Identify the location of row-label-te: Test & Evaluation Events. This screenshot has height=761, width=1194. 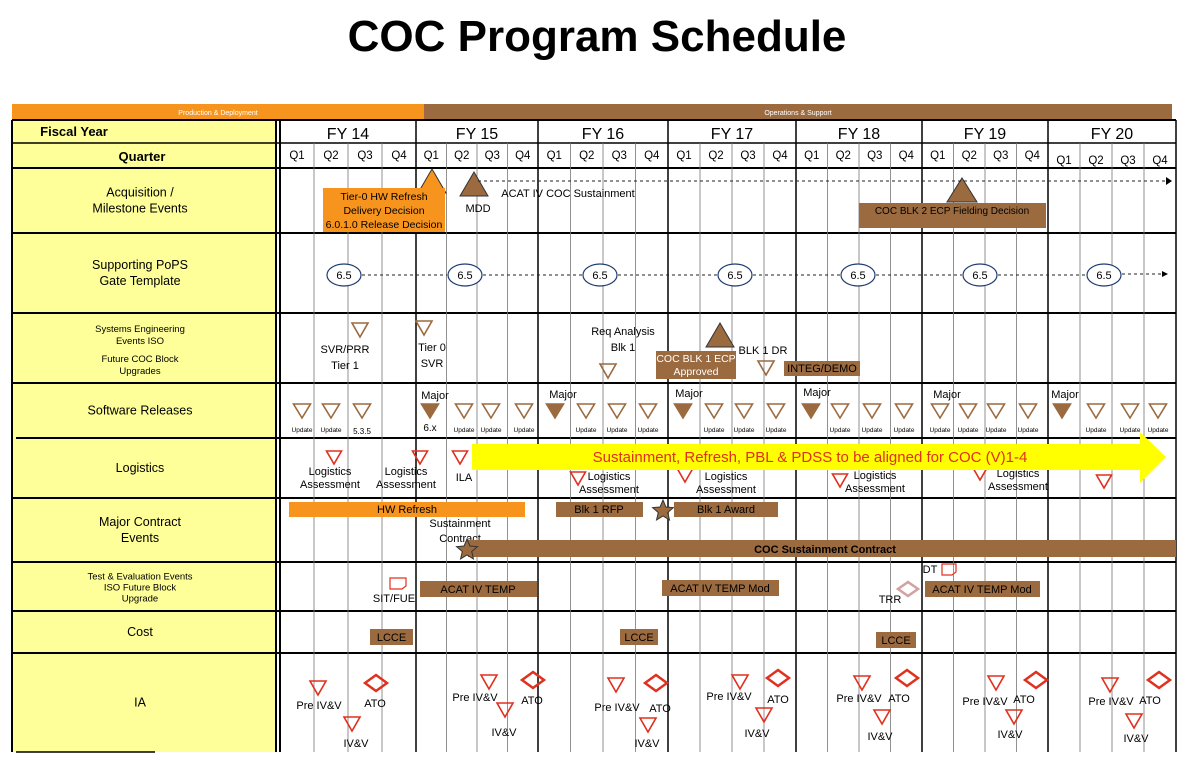
(139, 577).